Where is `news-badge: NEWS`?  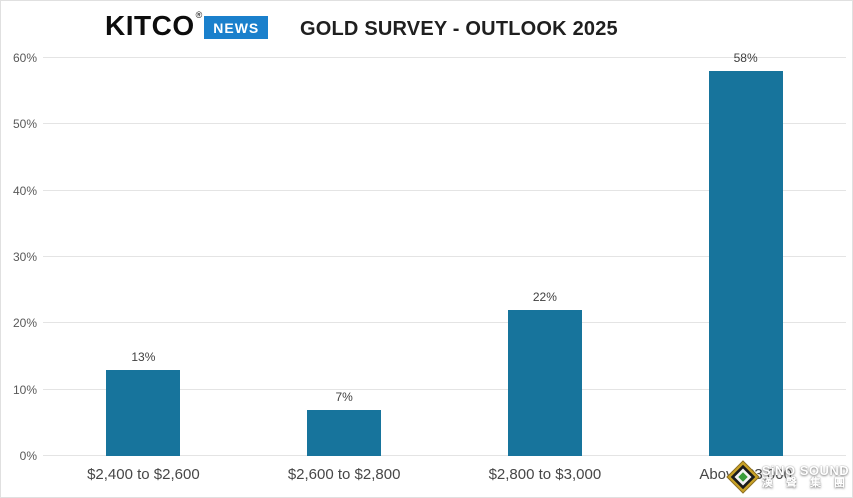
news-badge: NEWS is located at coordinates (236, 27).